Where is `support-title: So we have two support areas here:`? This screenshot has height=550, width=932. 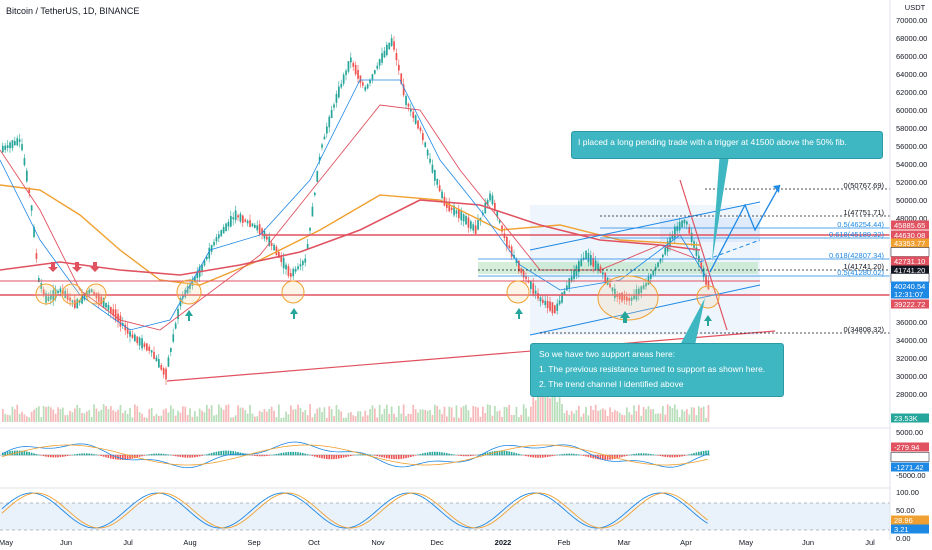 support-title: So we have two support areas here: is located at coordinates (607, 354).